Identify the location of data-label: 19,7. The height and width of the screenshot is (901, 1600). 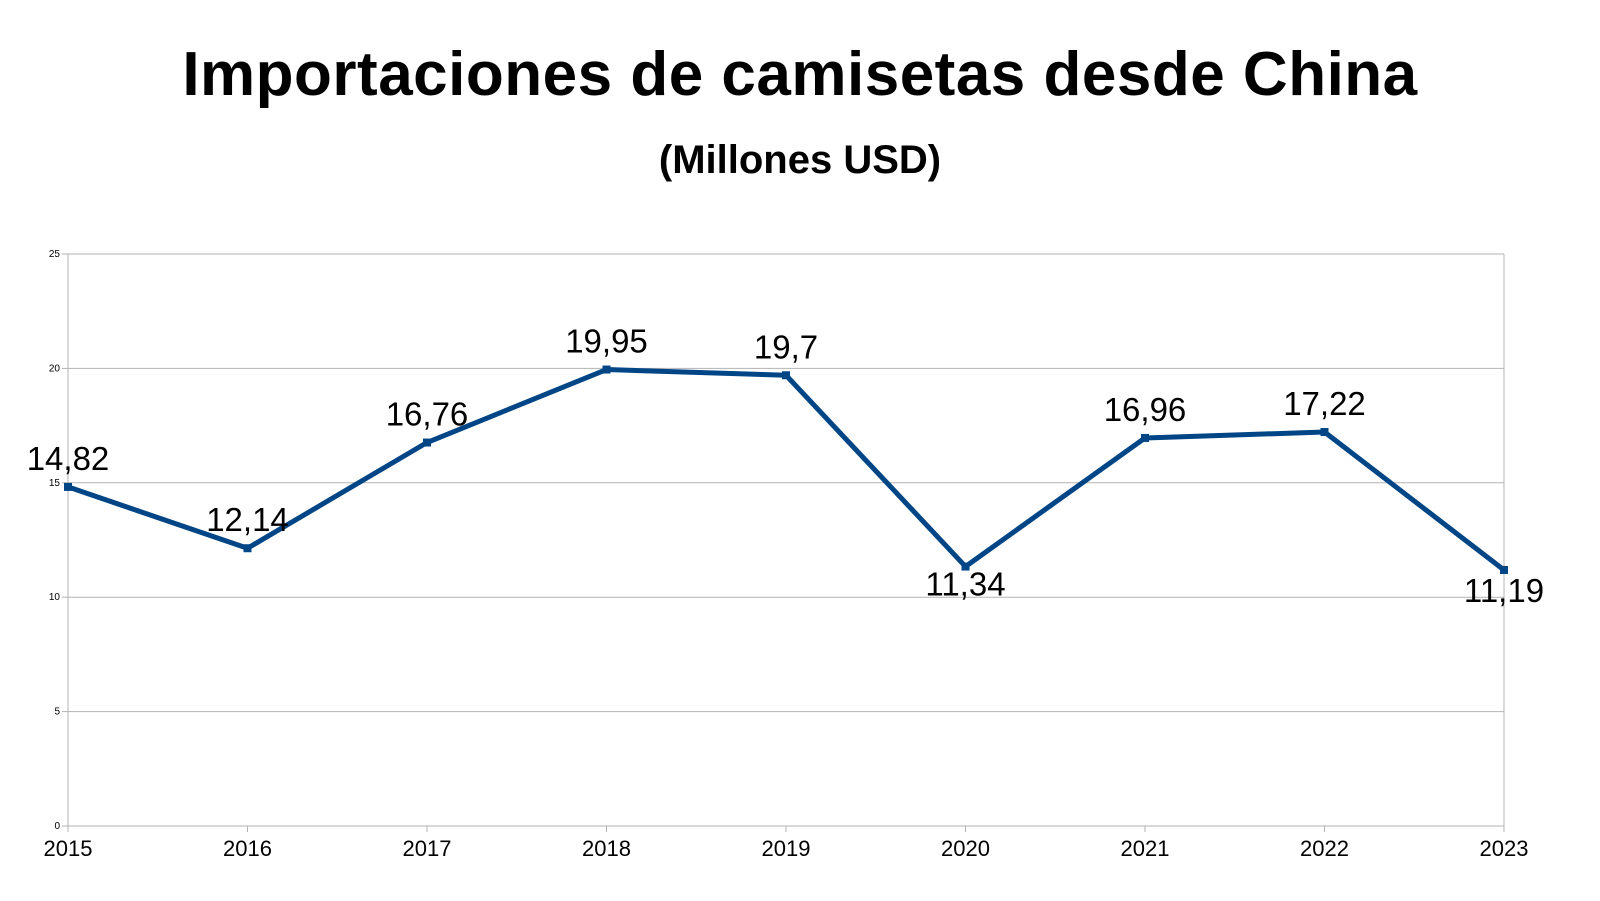
(786, 346).